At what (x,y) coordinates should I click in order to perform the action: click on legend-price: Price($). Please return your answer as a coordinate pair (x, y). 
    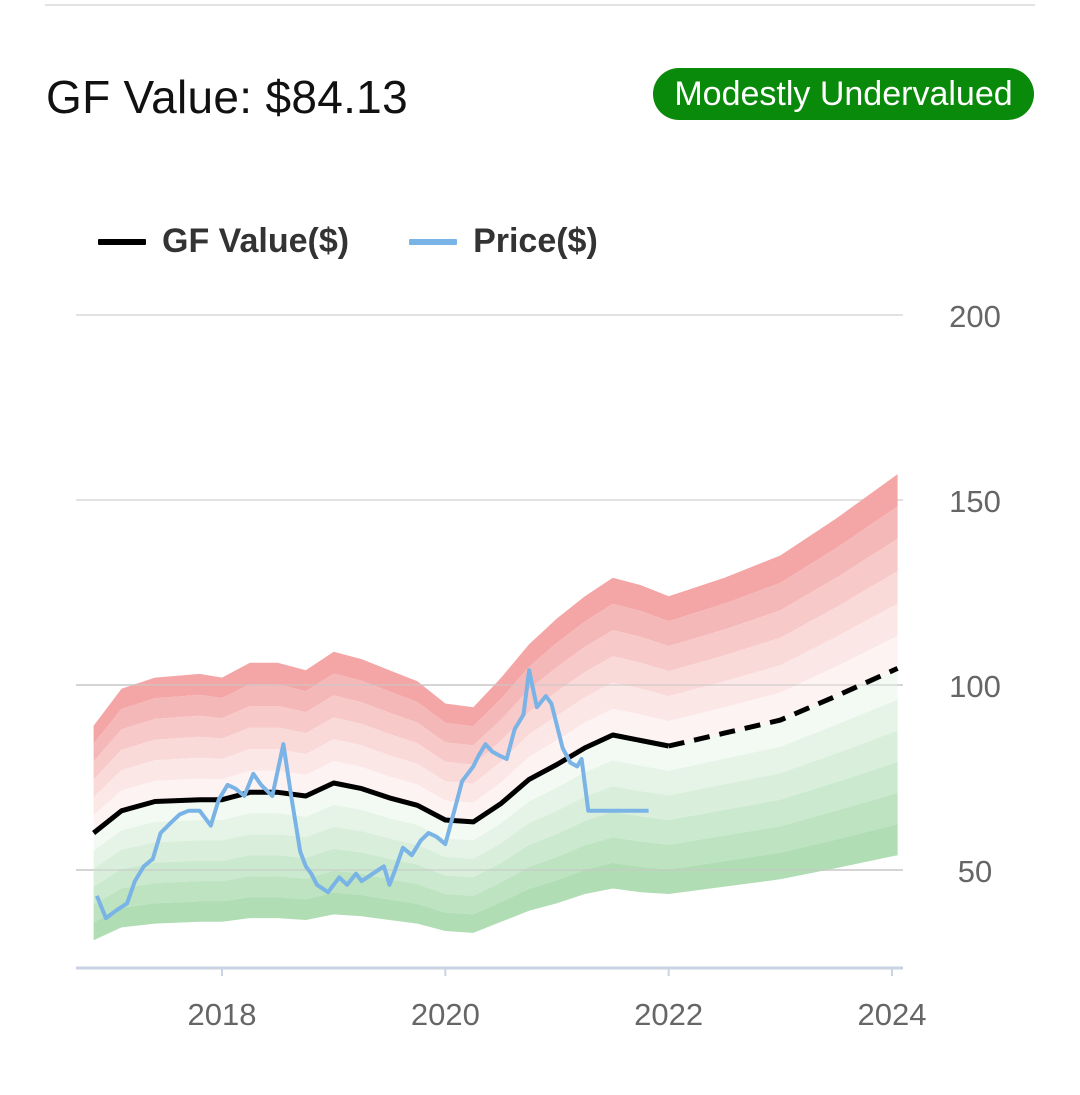
    Looking at the image, I should click on (503, 241).